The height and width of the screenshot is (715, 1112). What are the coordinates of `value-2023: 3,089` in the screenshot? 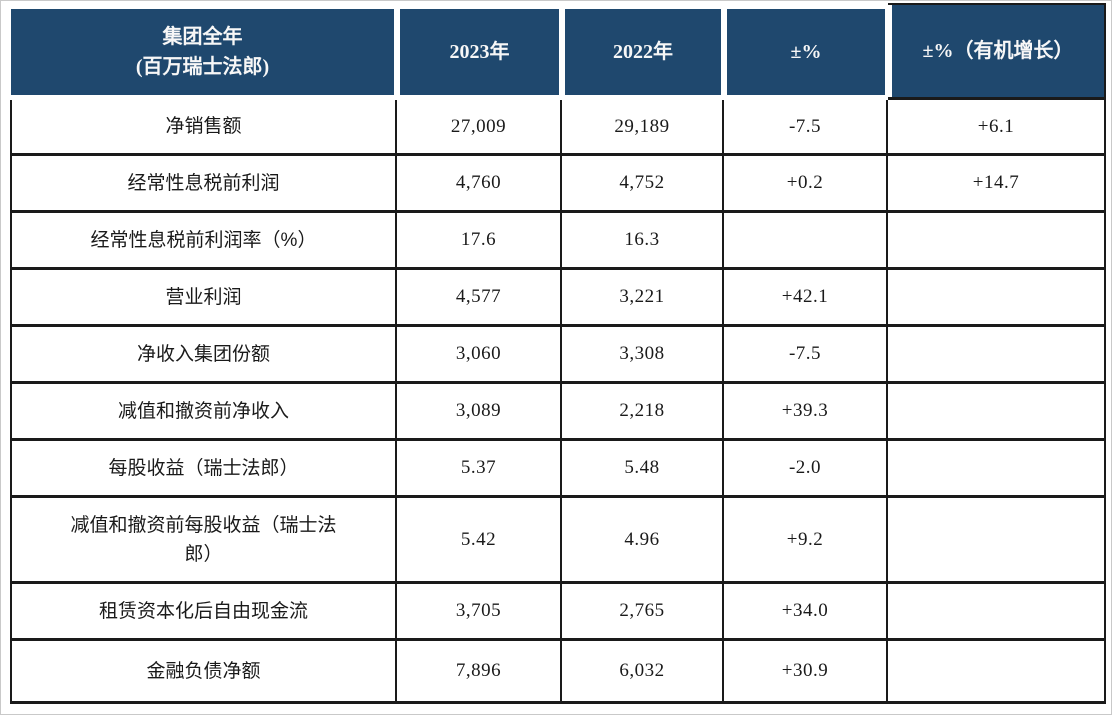 It's located at (479, 412).